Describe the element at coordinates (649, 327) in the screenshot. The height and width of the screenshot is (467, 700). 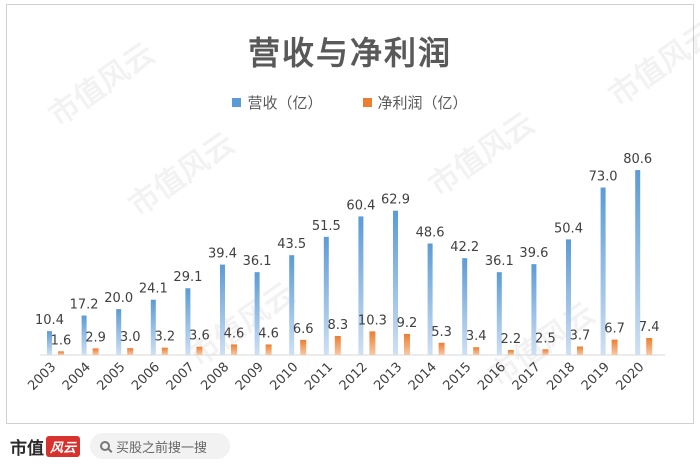
I see `data-label-net-profit: 7.4` at that location.